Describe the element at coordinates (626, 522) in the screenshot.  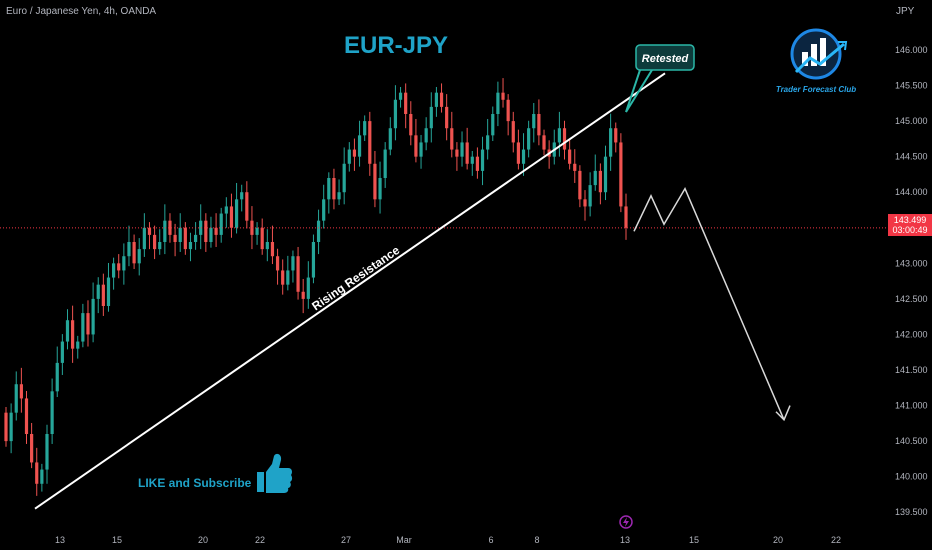
I see `lightning-event-icon` at that location.